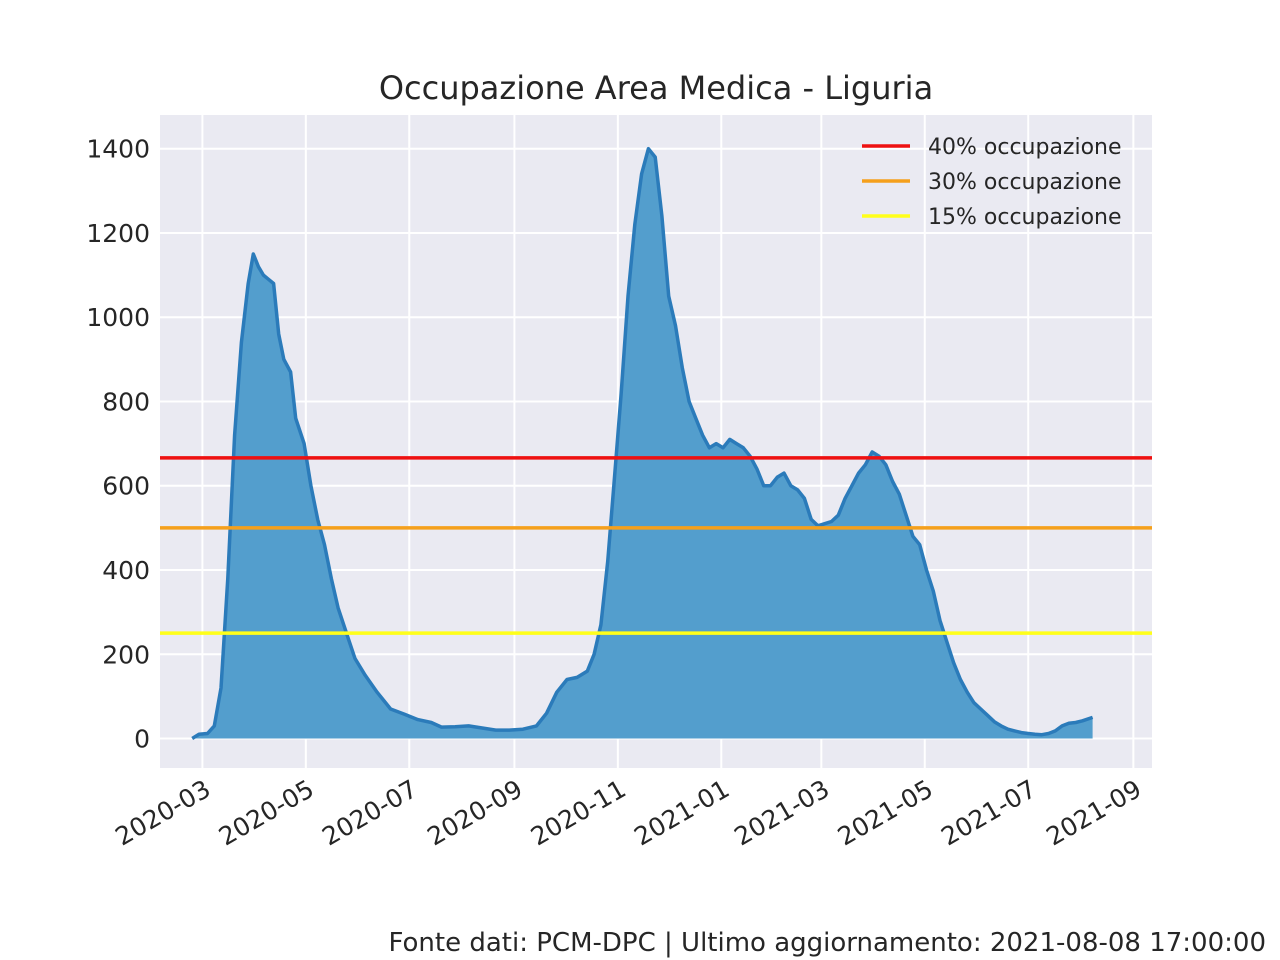 The width and height of the screenshot is (1280, 960). I want to click on y-tick-label: 0, so click(142, 739).